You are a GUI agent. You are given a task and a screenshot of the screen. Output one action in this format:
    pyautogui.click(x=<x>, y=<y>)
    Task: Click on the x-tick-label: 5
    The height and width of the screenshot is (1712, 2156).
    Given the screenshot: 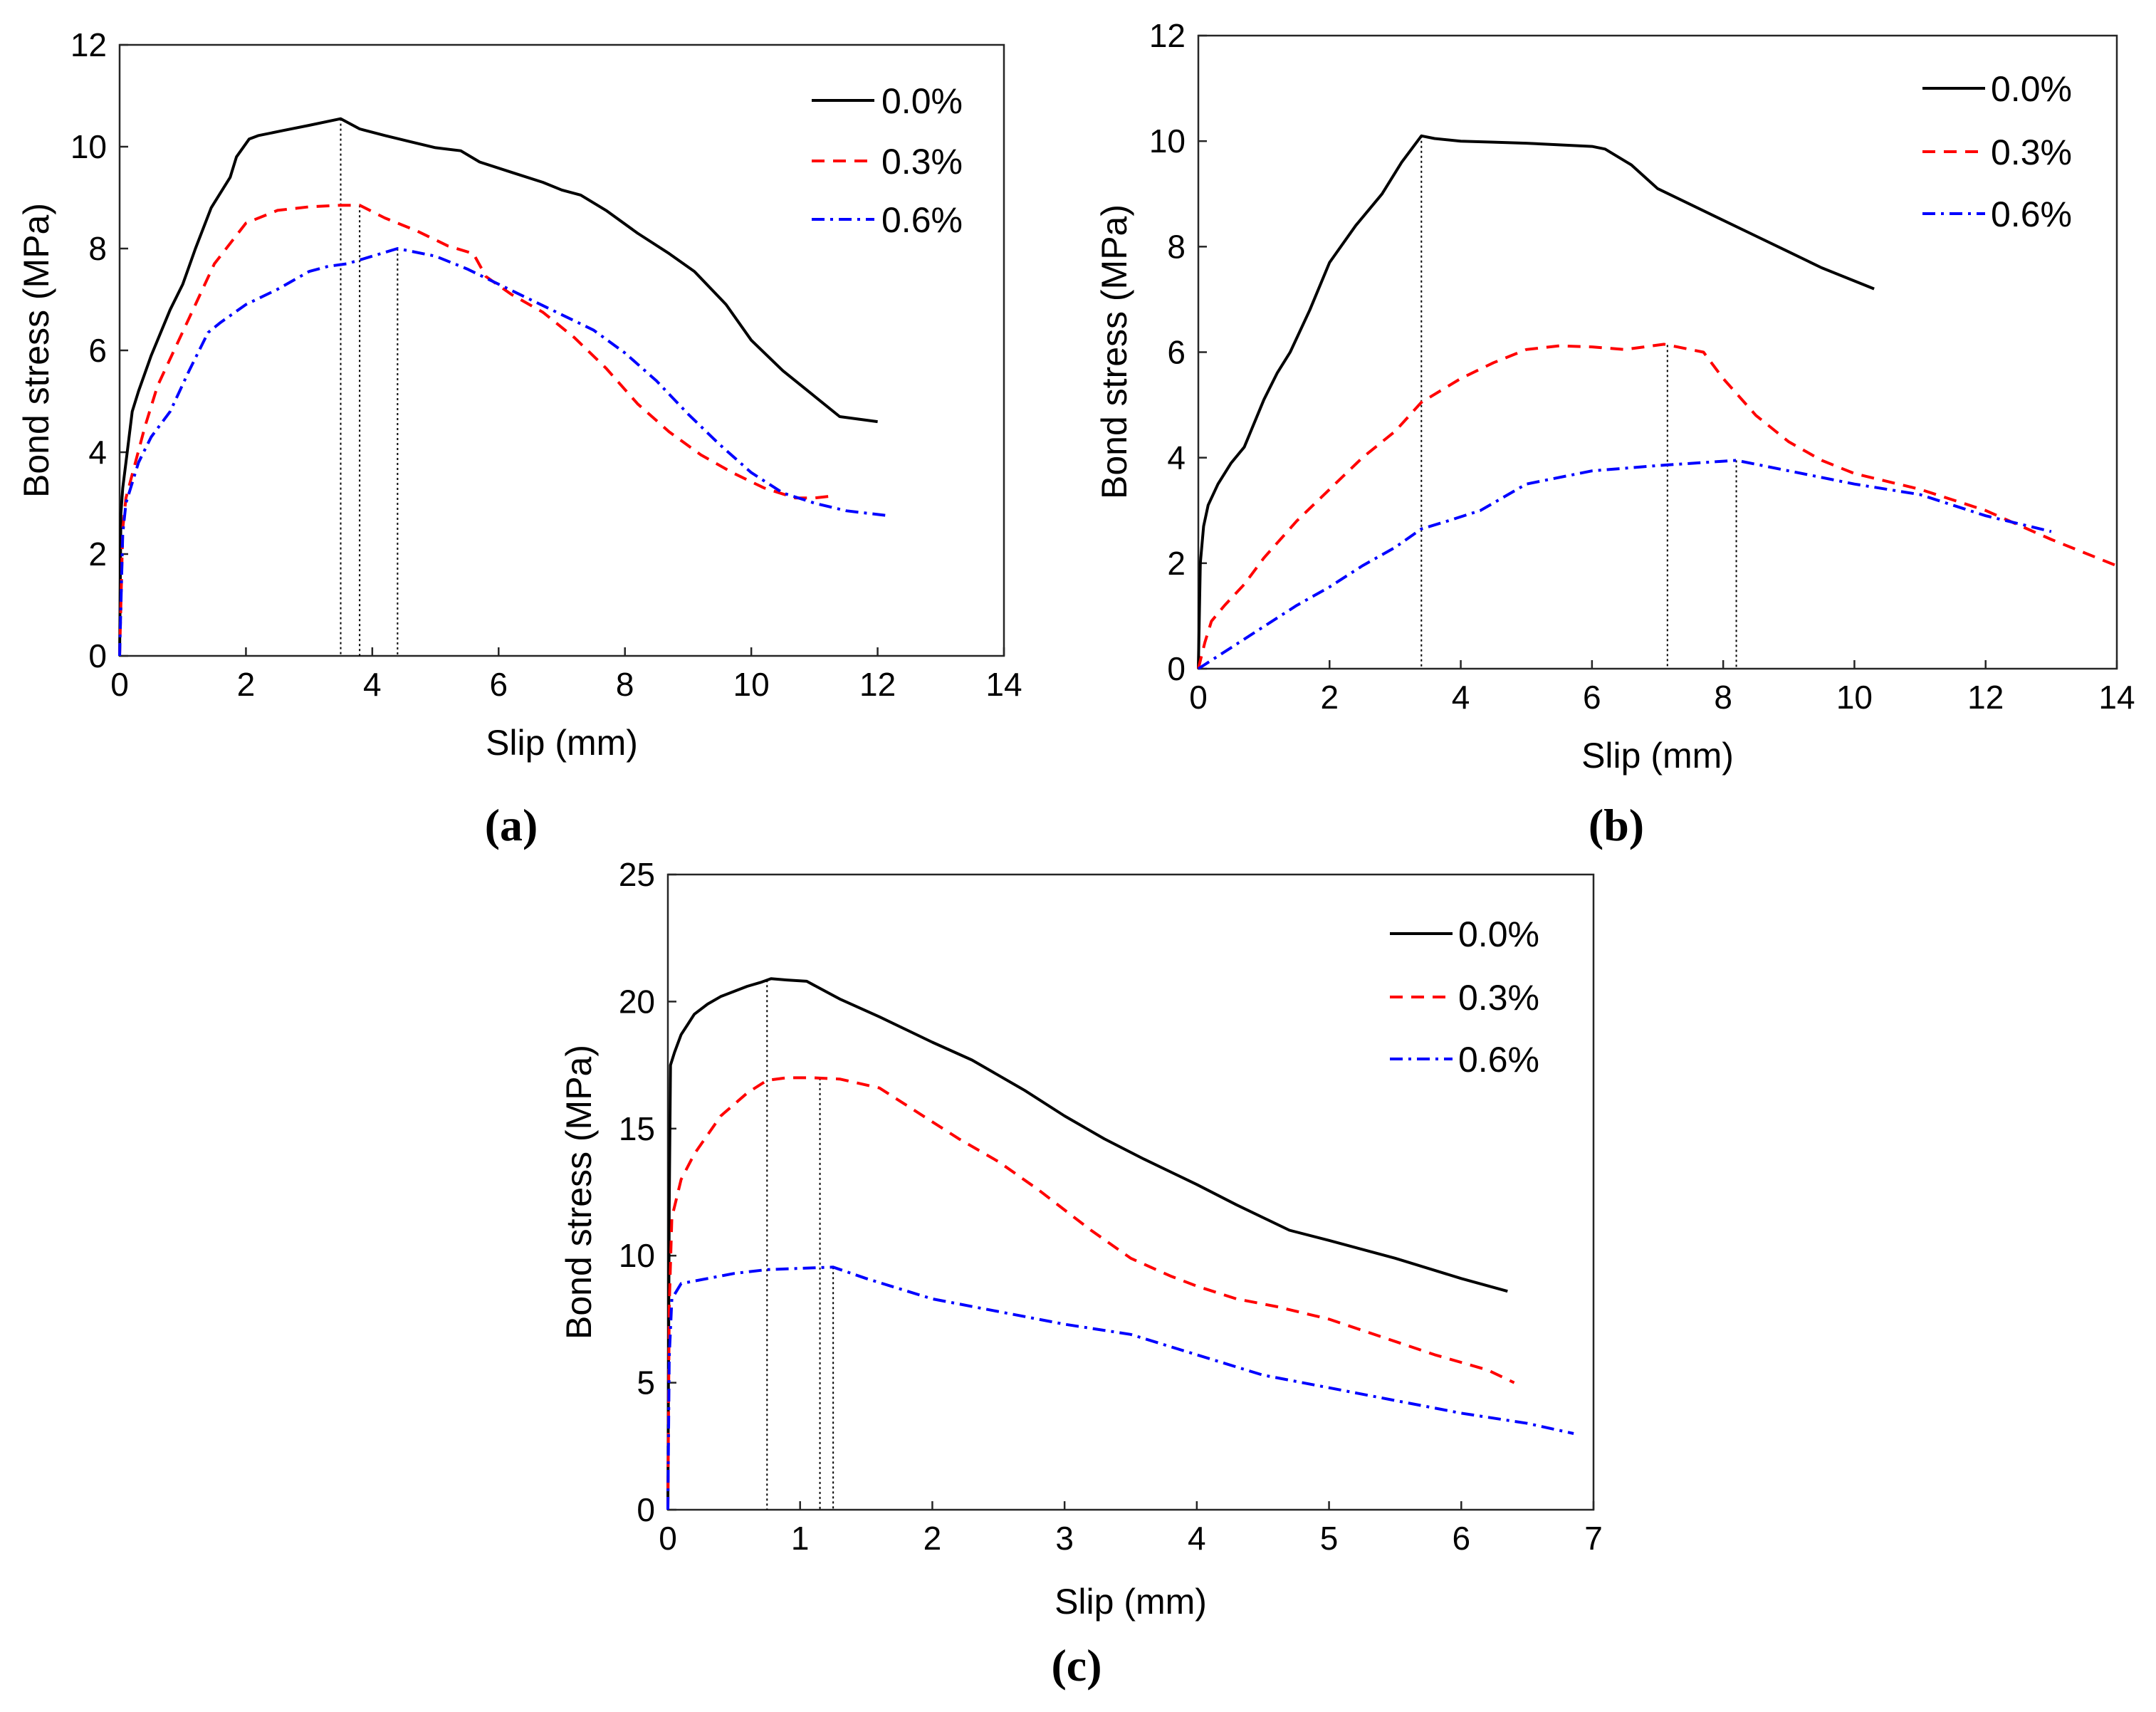 What is the action you would take?
    pyautogui.click(x=1329, y=1539)
    